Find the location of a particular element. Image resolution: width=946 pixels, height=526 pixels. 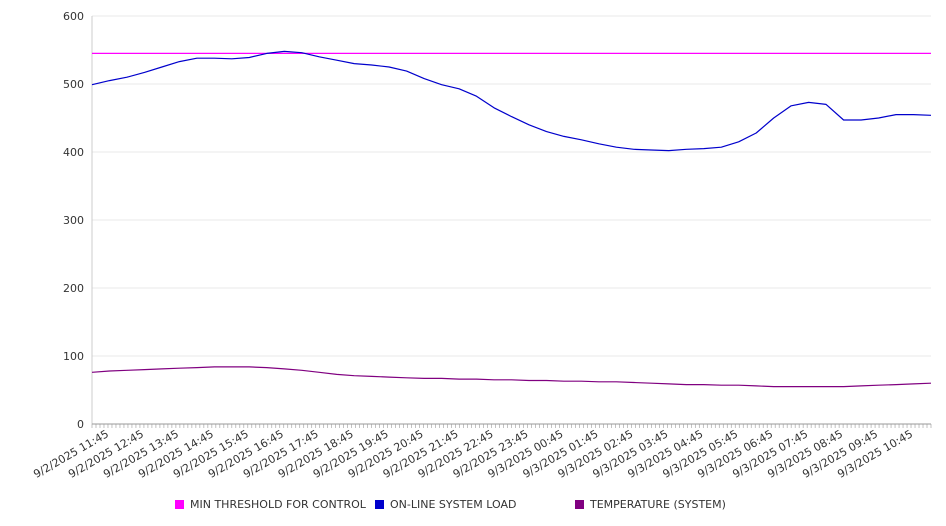

legend-item-min-threshold: MIN THRESHOLD FOR CONTROL is located at coordinates (270, 504).